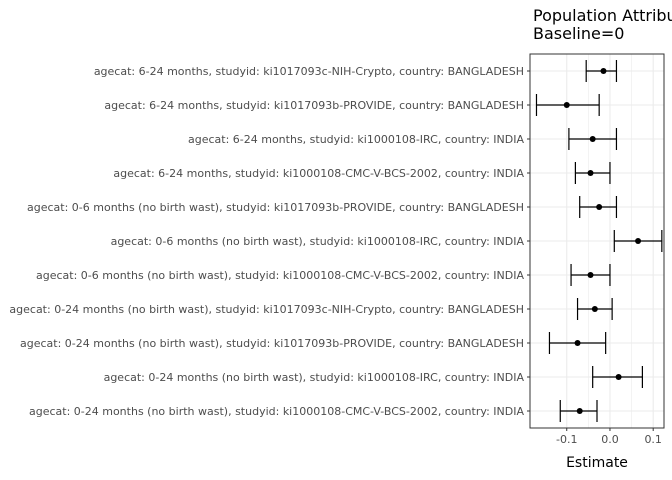  What do you see at coordinates (653, 439) in the screenshot?
I see `x-tick-label: 0.1` at bounding box center [653, 439].